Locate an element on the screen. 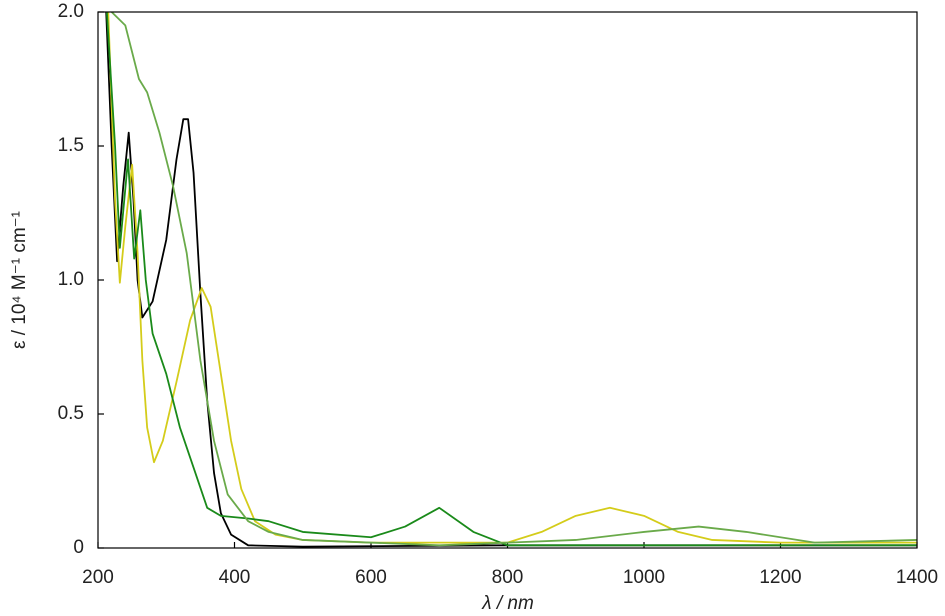 This screenshot has width=945, height=616. x-tick-label: 1000 is located at coordinates (644, 577).